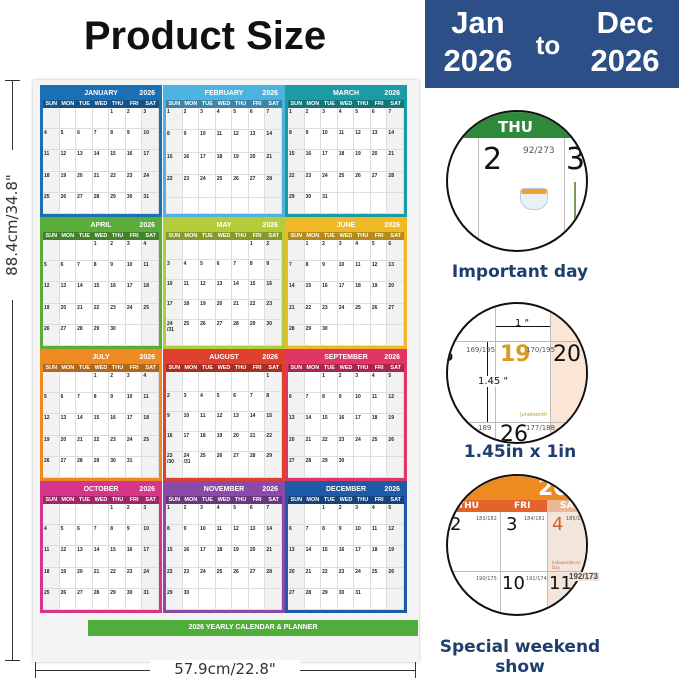  Describe the element at coordinates (395, 446) in the screenshot. I see `day-cell: 26` at that location.